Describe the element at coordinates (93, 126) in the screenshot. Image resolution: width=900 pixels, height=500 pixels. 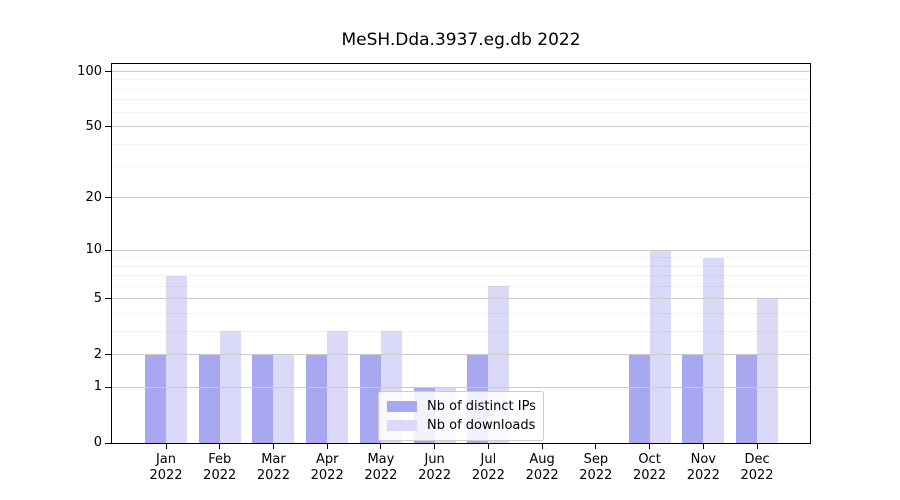
I see `y-tick-label: 50` at that location.